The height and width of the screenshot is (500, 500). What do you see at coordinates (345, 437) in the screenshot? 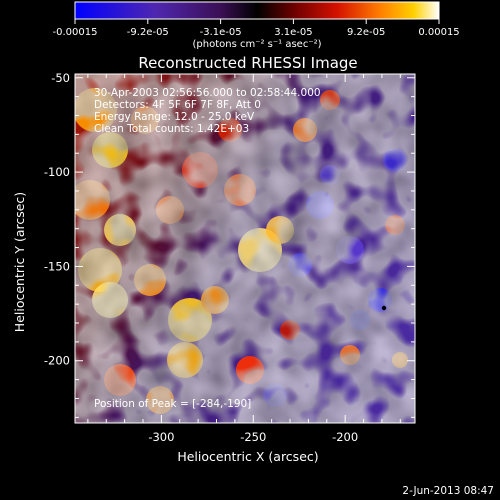
I see `x-tick-label: -200` at bounding box center [345, 437].